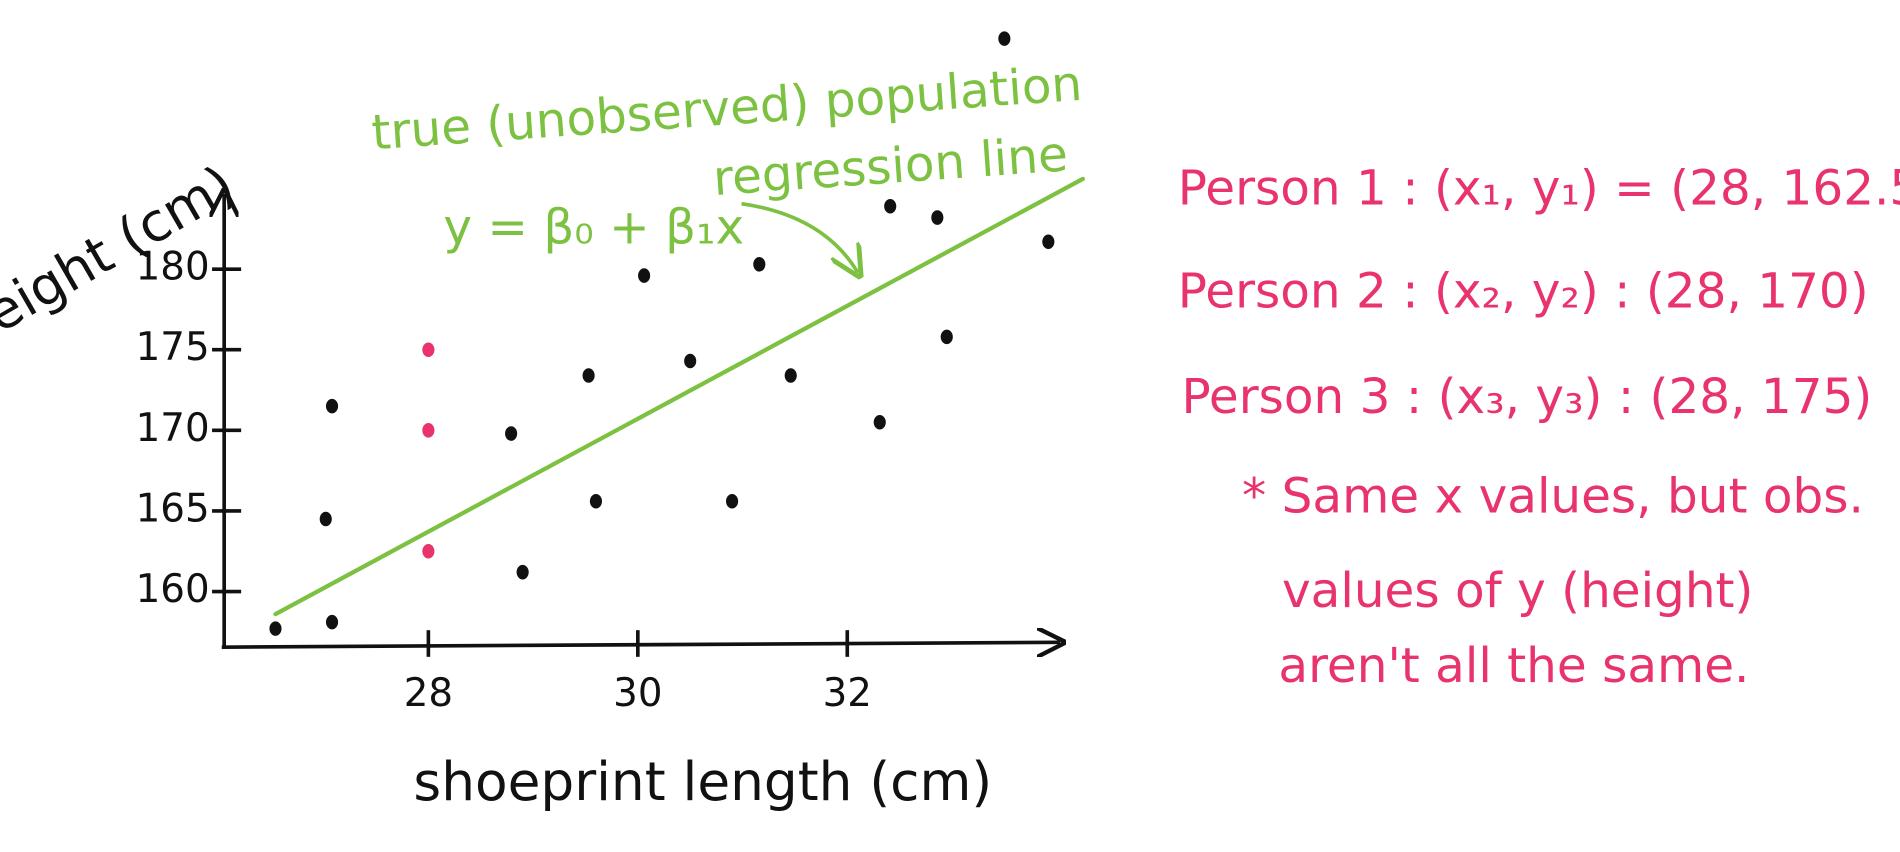 The height and width of the screenshot is (852, 1900). What do you see at coordinates (641, 644) in the screenshot?
I see `x-axis` at bounding box center [641, 644].